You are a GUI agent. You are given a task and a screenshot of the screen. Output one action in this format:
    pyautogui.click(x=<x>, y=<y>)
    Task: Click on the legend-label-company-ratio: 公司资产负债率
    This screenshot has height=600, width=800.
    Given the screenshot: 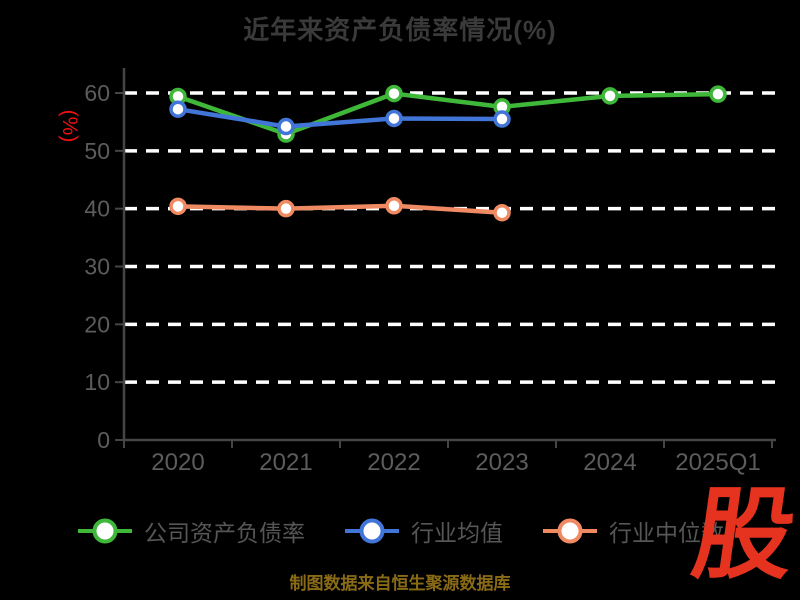 What is the action you would take?
    pyautogui.click(x=224, y=533)
    